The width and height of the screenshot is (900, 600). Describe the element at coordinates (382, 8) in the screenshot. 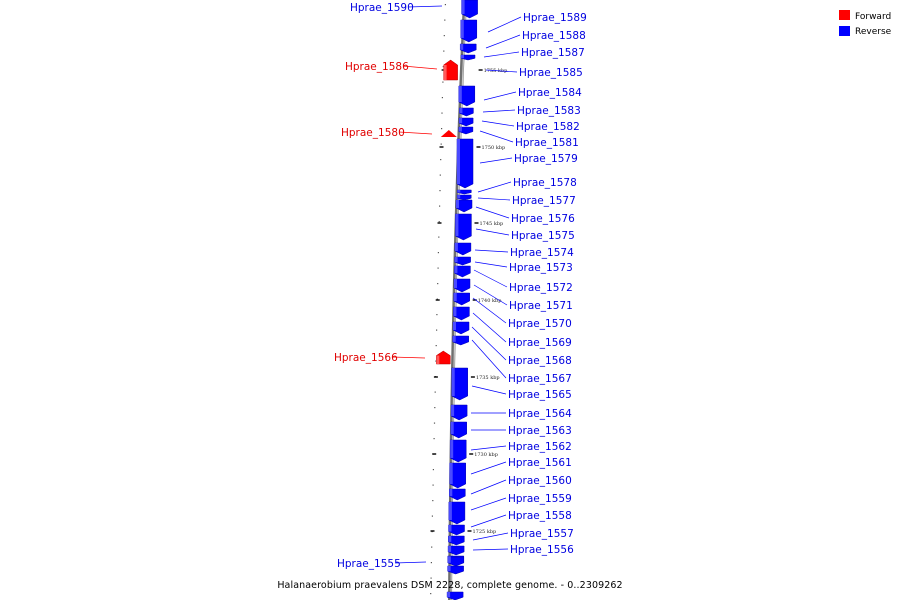

I see `gene-label: Hprae_1590` at that location.